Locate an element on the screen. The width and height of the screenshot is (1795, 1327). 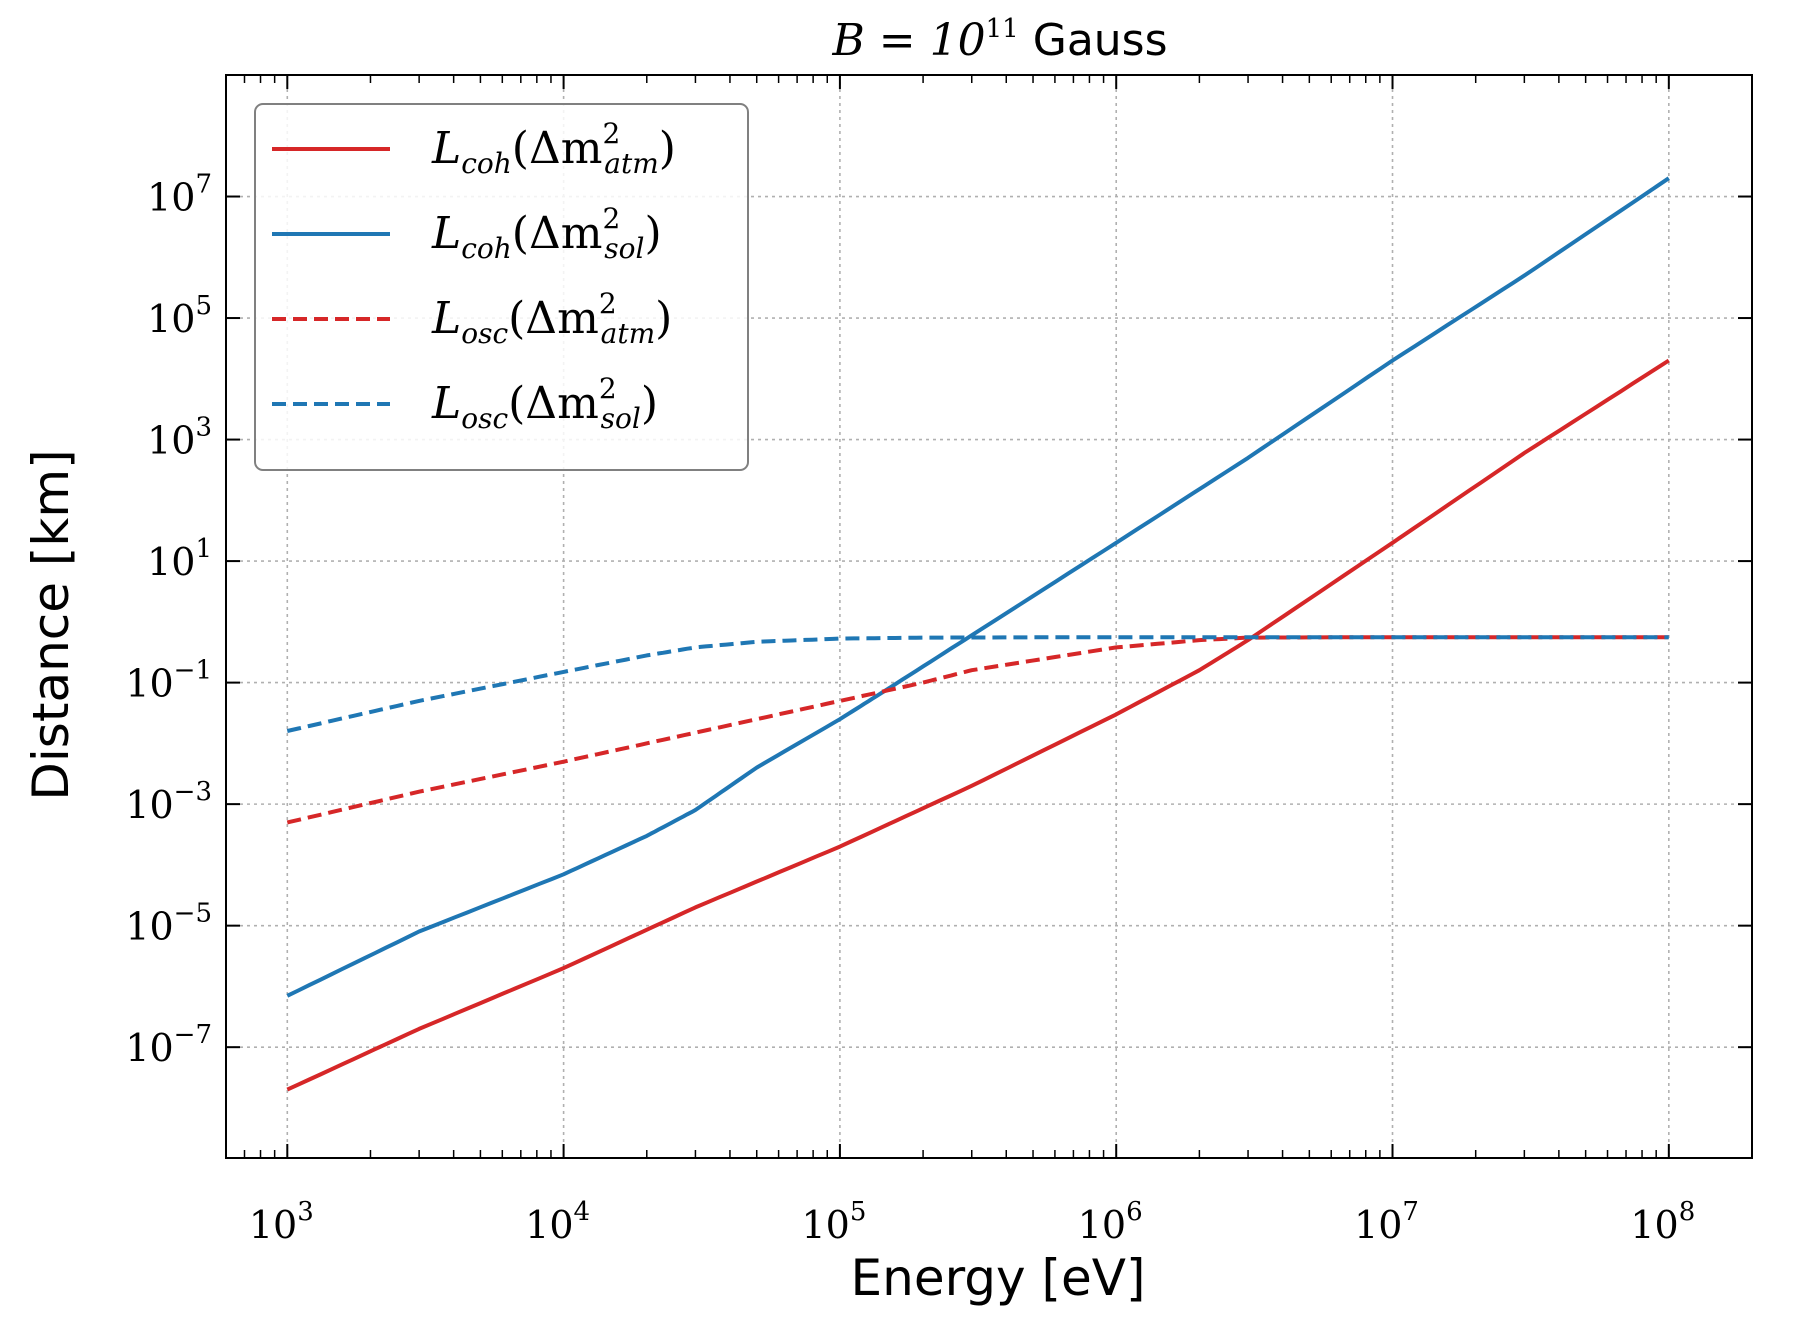
y-tick-label: 10⁻¹ is located at coordinates (168, 681).